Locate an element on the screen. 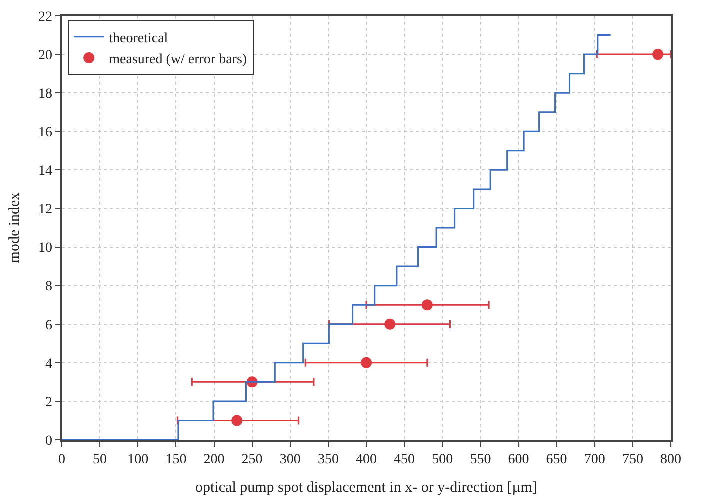 The height and width of the screenshot is (503, 703). x-tick-label: 550 is located at coordinates (481, 460).